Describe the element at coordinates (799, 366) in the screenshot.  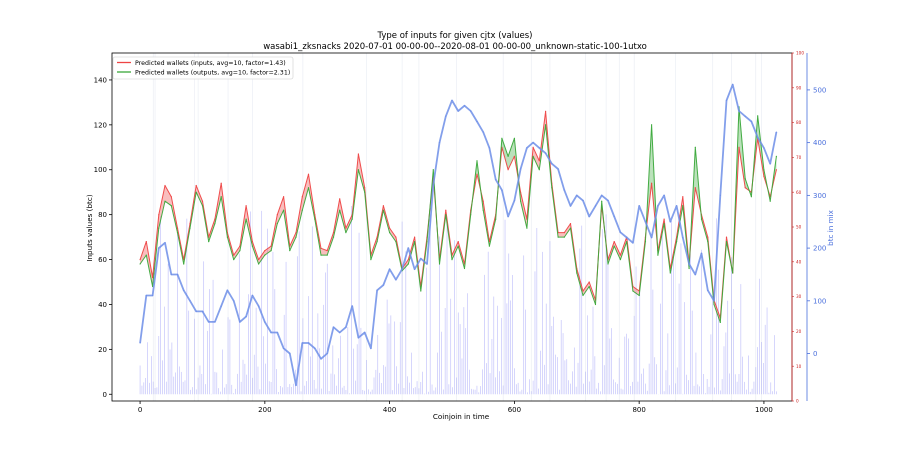
I see `right-inner-tick-label: 10` at that location.